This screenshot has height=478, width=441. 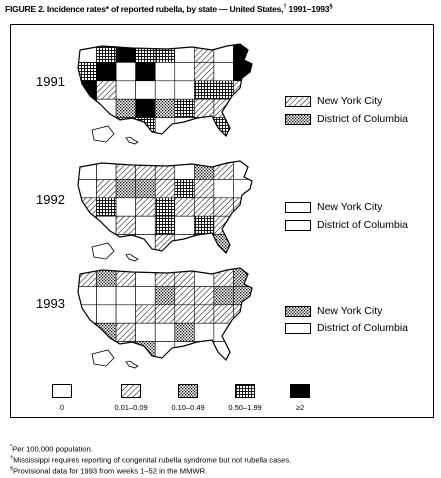 What do you see at coordinates (50, 199) in the screenshot?
I see `year-label-1992: 1992` at bounding box center [50, 199].